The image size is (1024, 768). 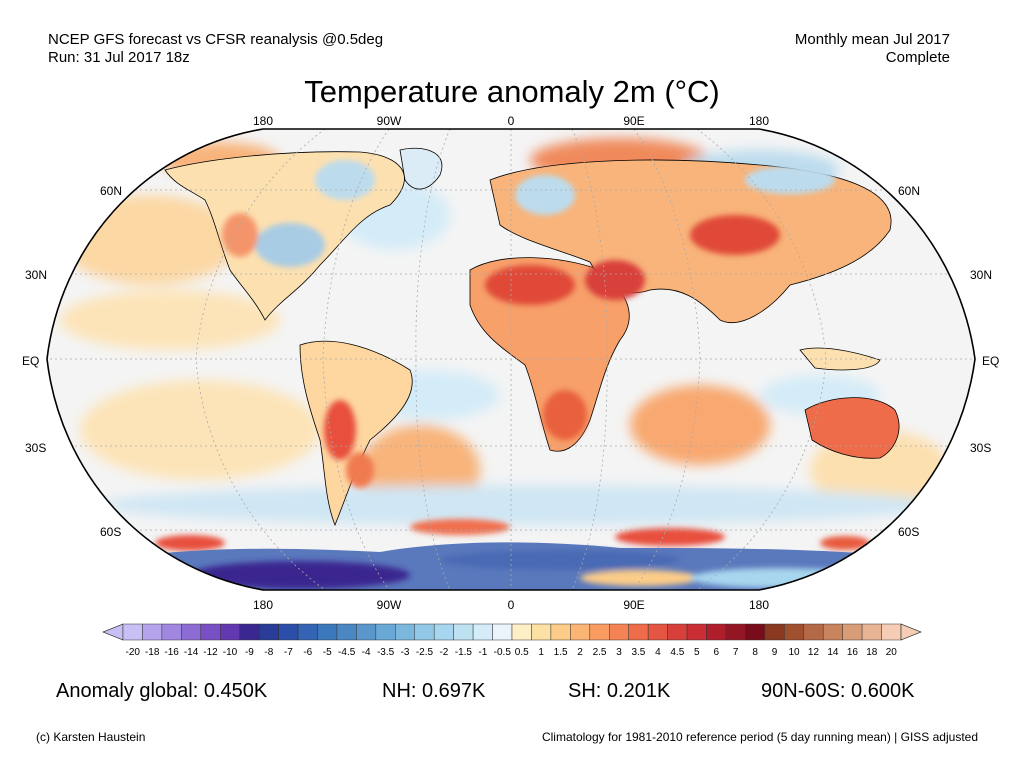 I want to click on lon-label-top-90e: 90E, so click(x=634, y=121).